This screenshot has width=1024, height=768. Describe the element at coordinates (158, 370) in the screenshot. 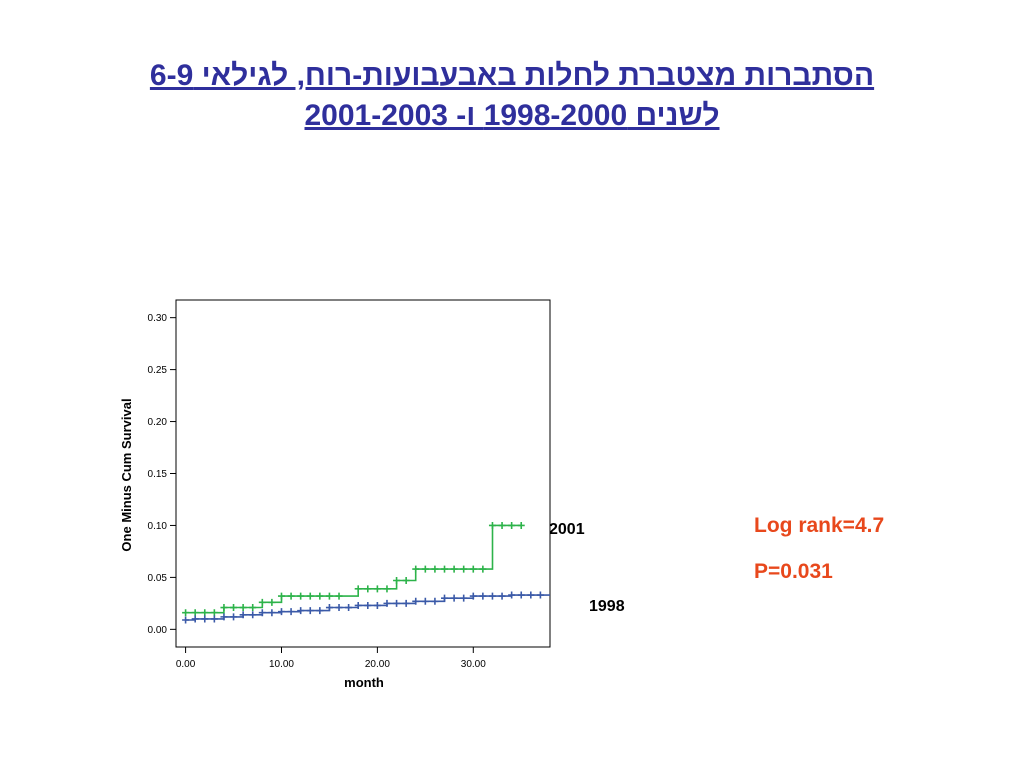

I see `y-tick-label: 0.25` at that location.